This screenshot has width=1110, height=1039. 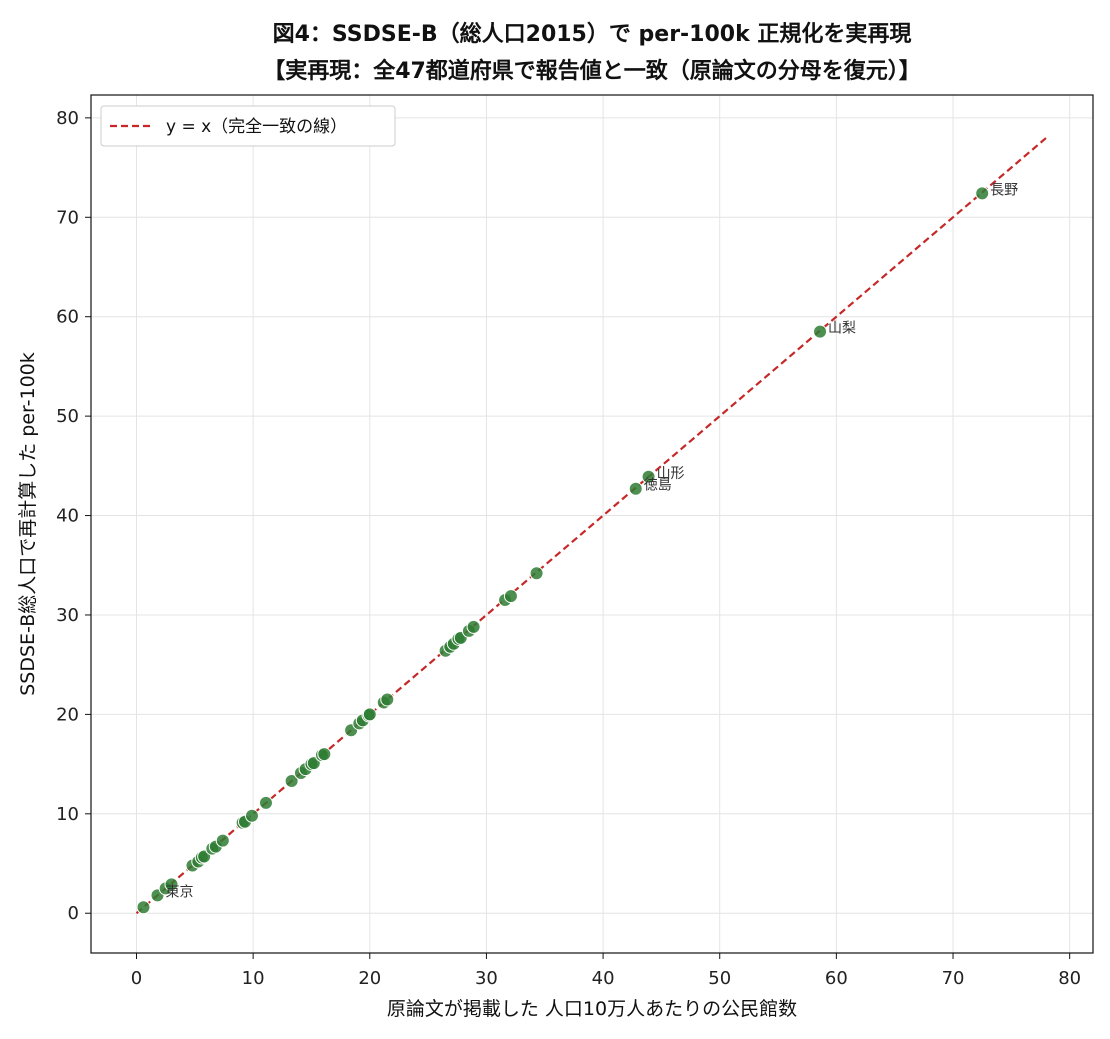 I want to click on x-tick-label: 80, so click(x=1069, y=978).